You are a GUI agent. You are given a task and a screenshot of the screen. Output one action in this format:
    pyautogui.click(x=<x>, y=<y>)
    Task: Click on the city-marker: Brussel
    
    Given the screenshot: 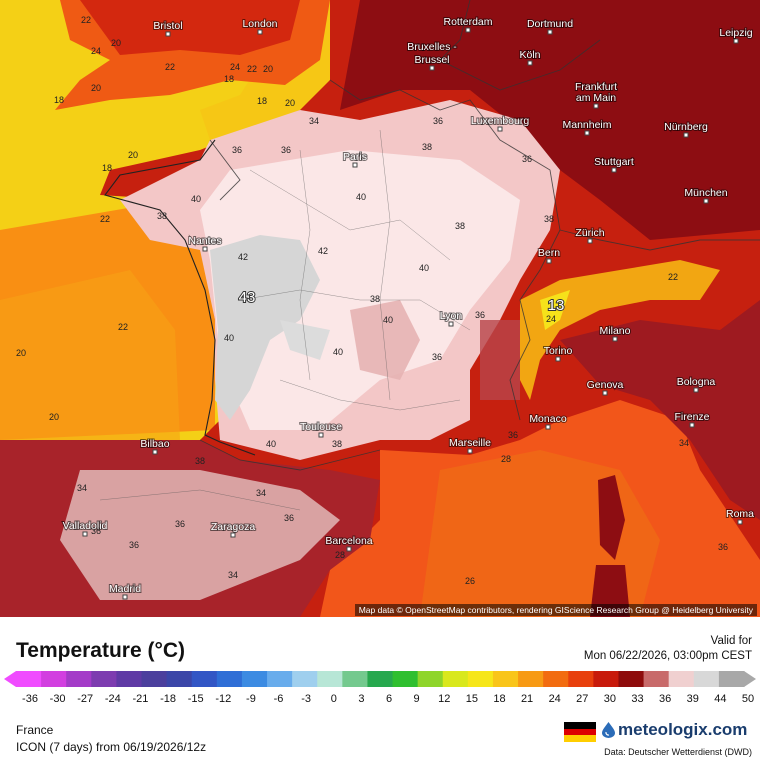 What is the action you would take?
    pyautogui.click(x=432, y=62)
    